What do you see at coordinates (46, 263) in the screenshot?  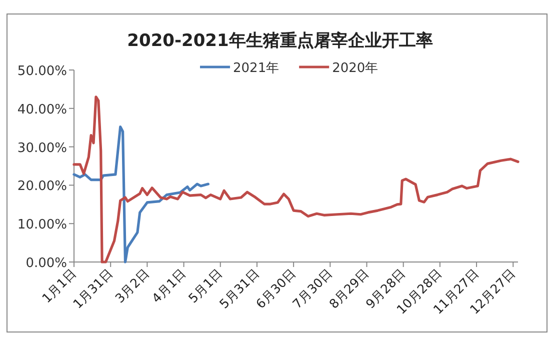 I see `y-tick-label: 0.00%` at bounding box center [46, 263].